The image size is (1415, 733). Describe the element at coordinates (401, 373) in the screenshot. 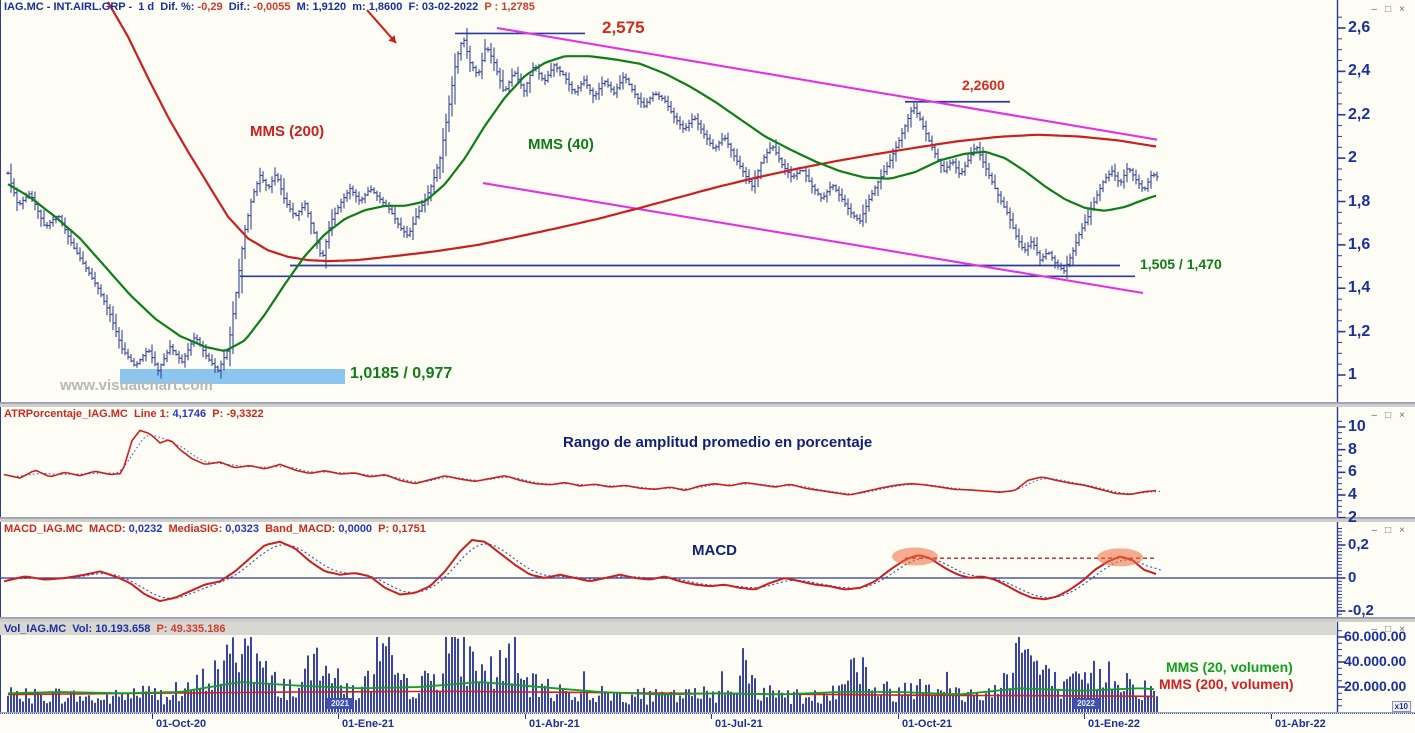

I see `support-zone-label: 1,0185 / 0,977` at that location.